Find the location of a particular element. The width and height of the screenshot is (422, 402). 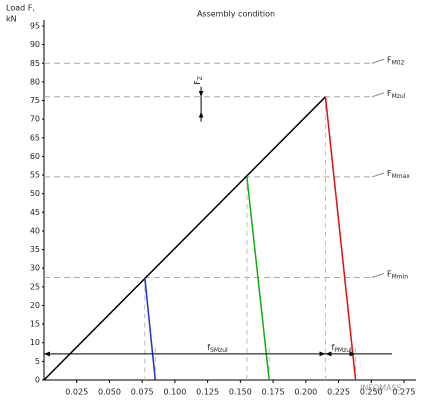

y-tick-label: 60 is located at coordinates (35, 156).